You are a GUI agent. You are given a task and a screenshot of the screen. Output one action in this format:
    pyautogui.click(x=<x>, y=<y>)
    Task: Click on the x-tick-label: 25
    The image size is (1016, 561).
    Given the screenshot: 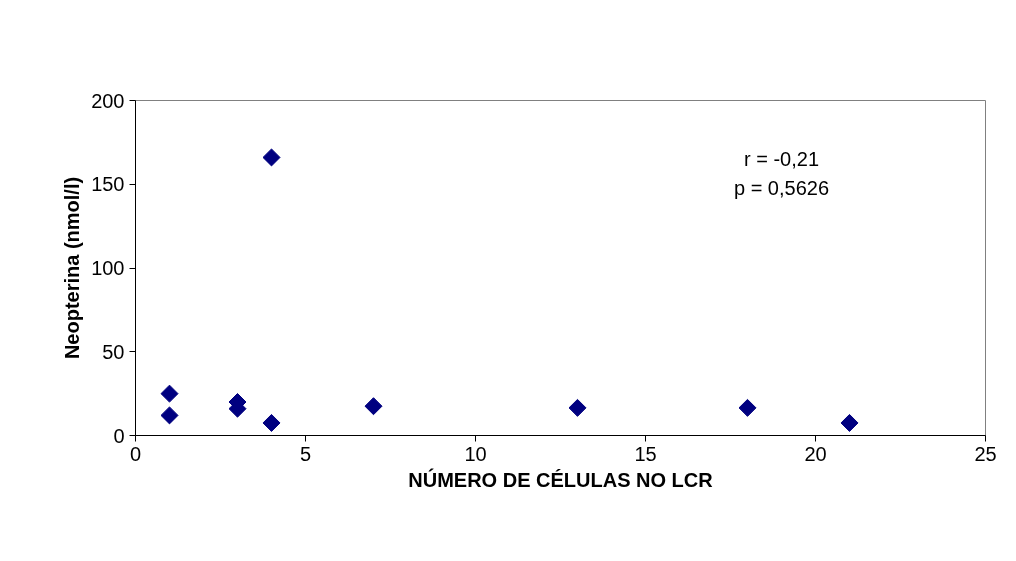 What is the action you would take?
    pyautogui.click(x=985, y=453)
    